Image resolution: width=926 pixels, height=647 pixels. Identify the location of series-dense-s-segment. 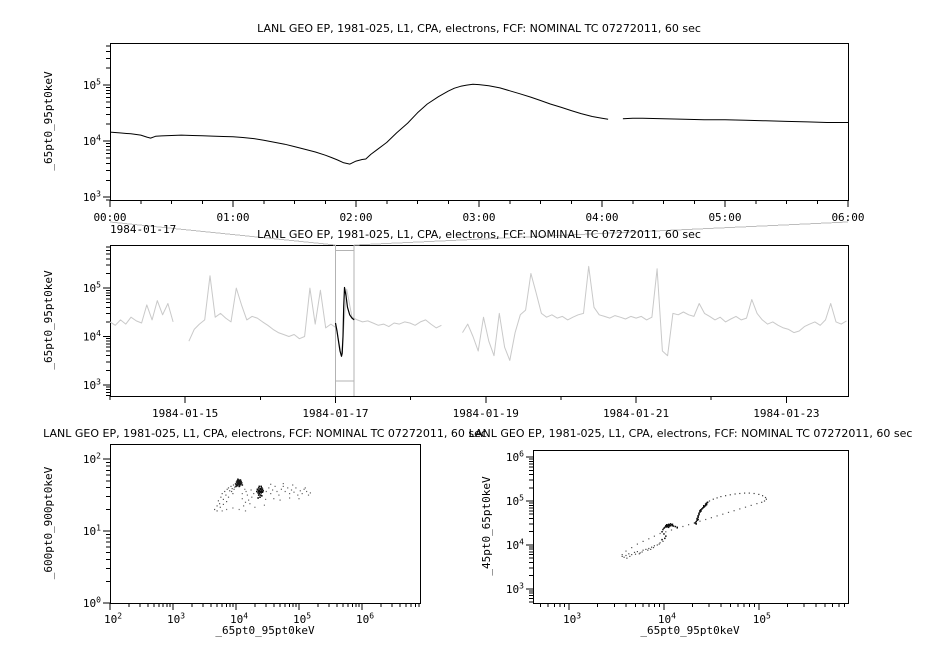
(701, 513).